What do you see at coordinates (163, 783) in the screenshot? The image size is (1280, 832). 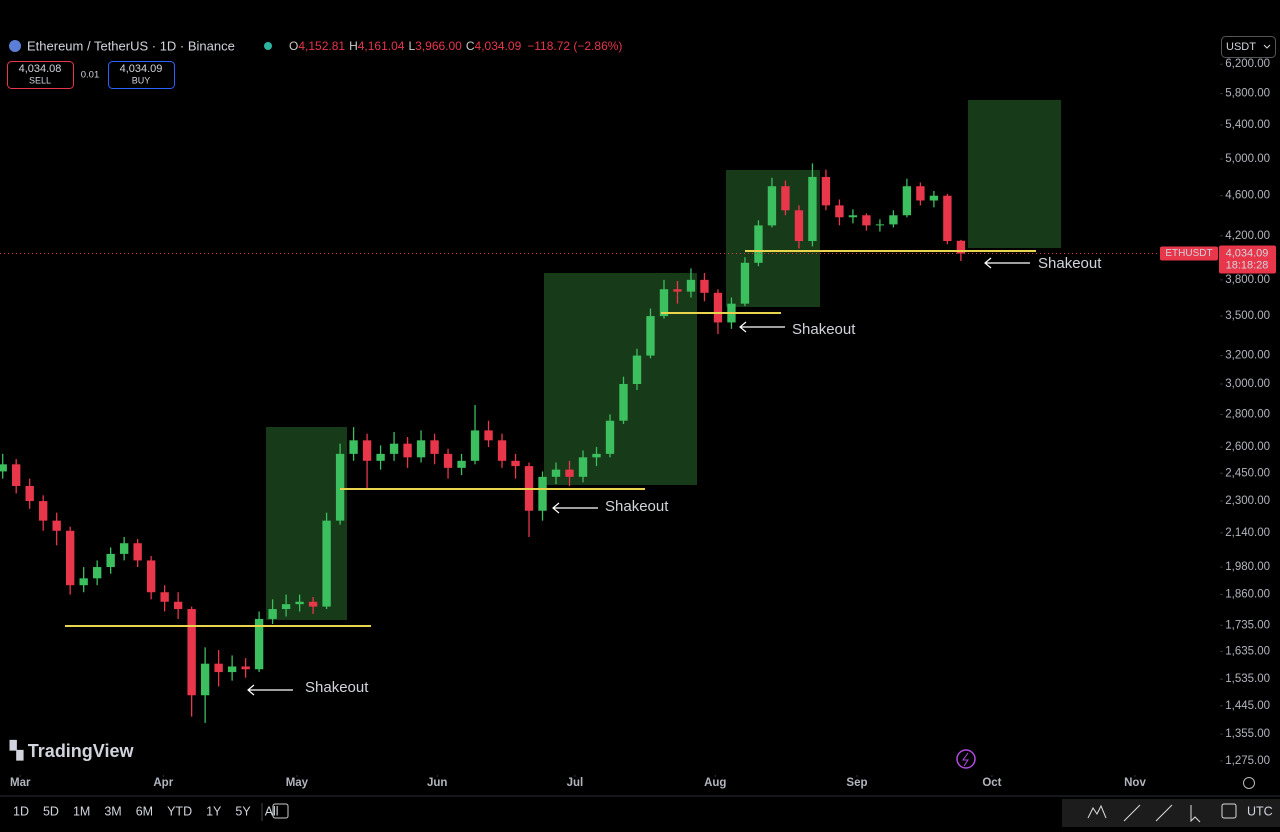 I see `x-tick-label: Apr` at bounding box center [163, 783].